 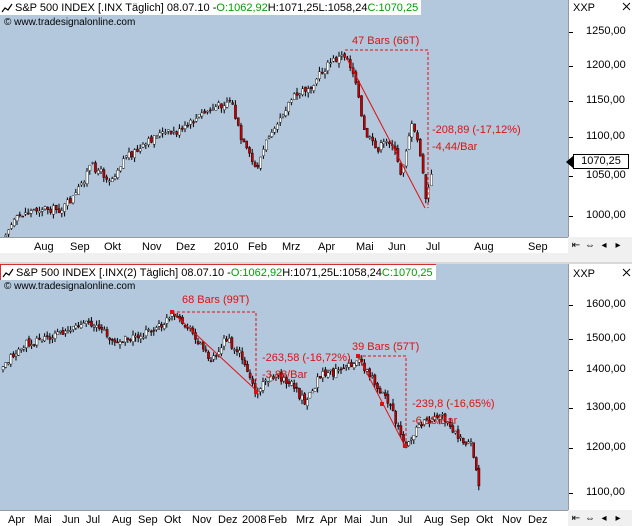 What do you see at coordinates (291, 247) in the screenshot?
I see `x-tick-label: Mrz` at bounding box center [291, 247].